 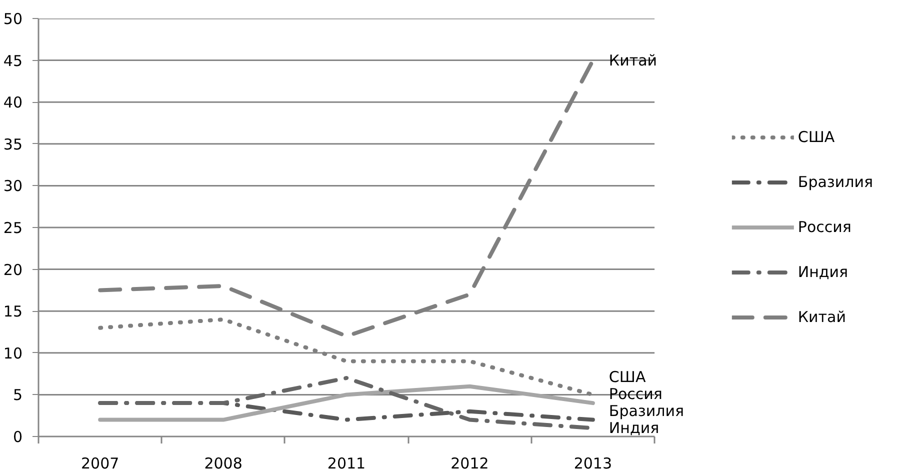 What do you see at coordinates (223, 463) in the screenshot?
I see `x-tick-label: 2008` at bounding box center [223, 463].